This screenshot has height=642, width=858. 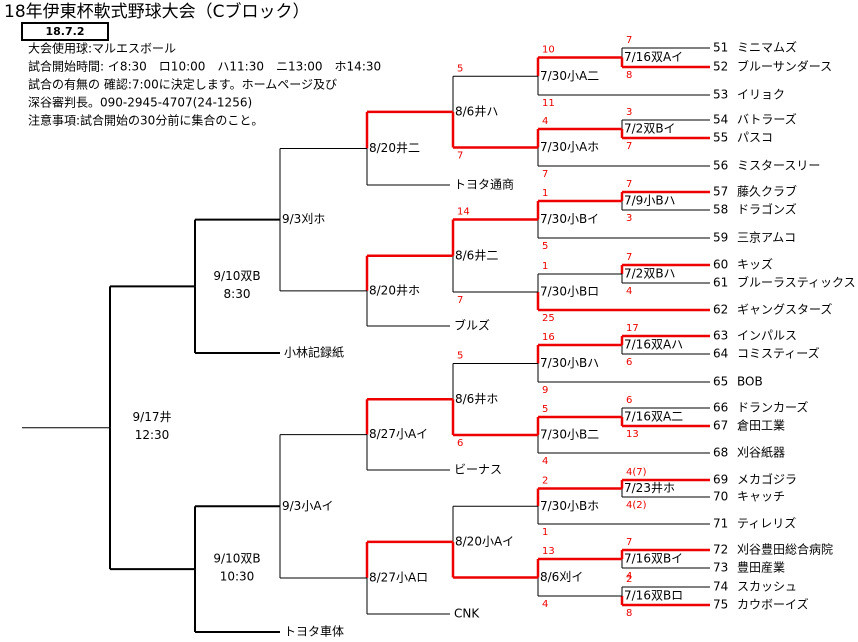 What do you see at coordinates (394, 148) in the screenshot?
I see `match-label: 8/20井二` at bounding box center [394, 148].